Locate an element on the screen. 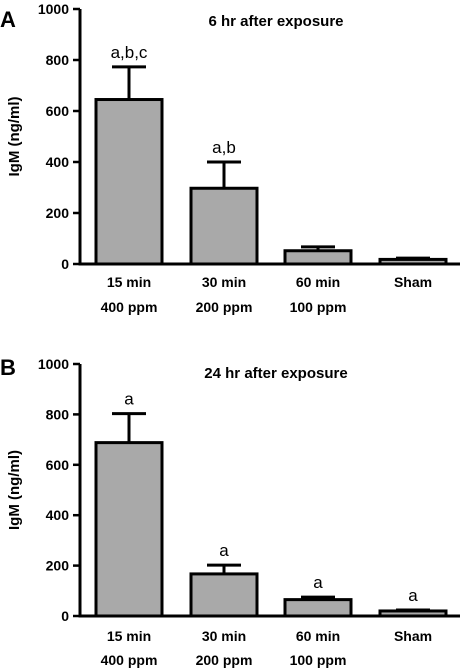 The width and height of the screenshot is (466, 671). panel-letter: A is located at coordinates (8, 19).